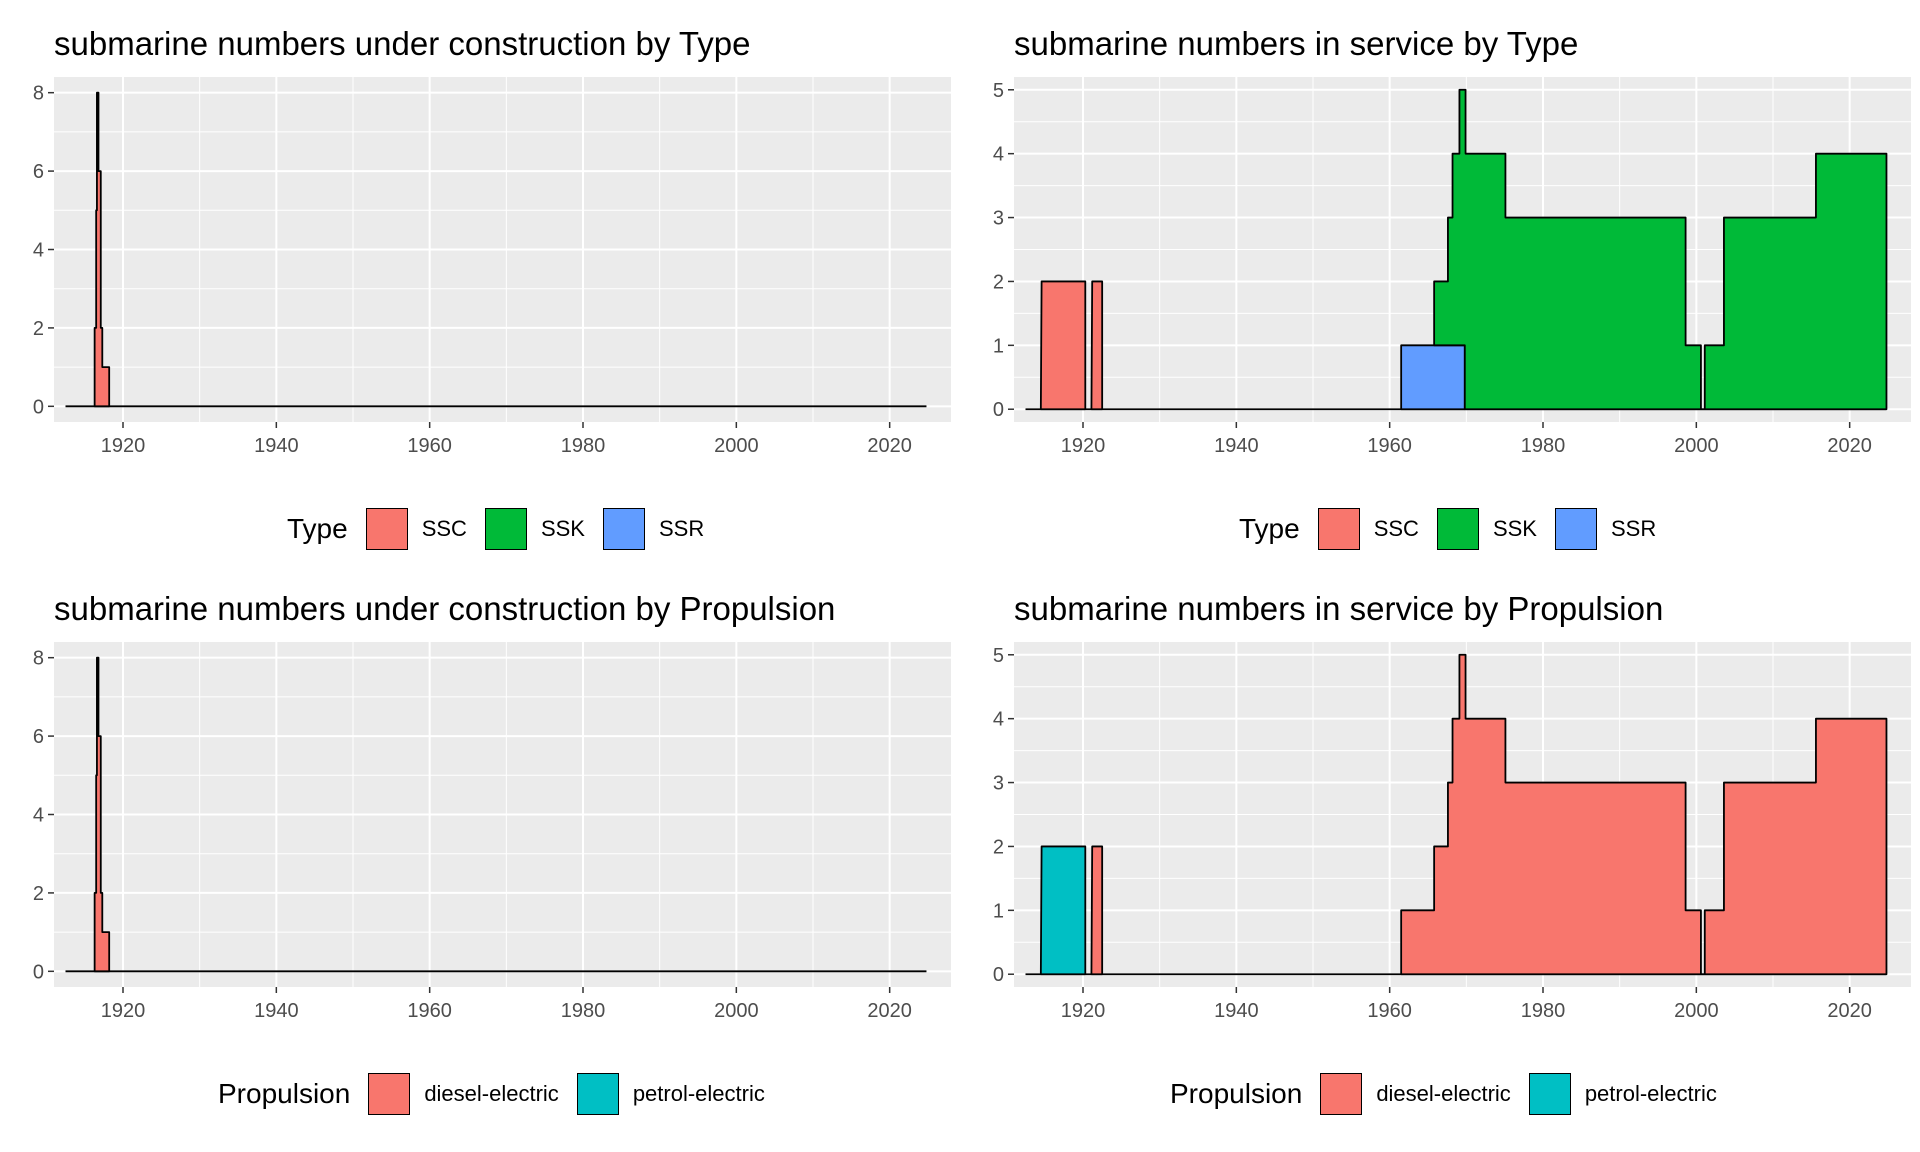 The width and height of the screenshot is (1920, 1152). What do you see at coordinates (1514, 528) in the screenshot?
I see `legend-label: SSK` at bounding box center [1514, 528].